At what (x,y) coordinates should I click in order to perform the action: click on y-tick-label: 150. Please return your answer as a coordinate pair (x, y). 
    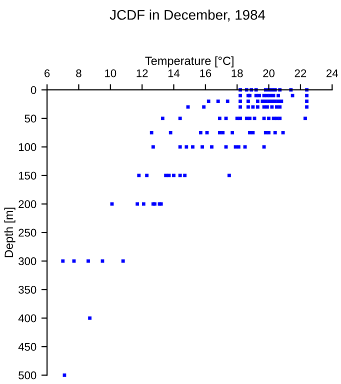
    Looking at the image, I should click on (27, 176).